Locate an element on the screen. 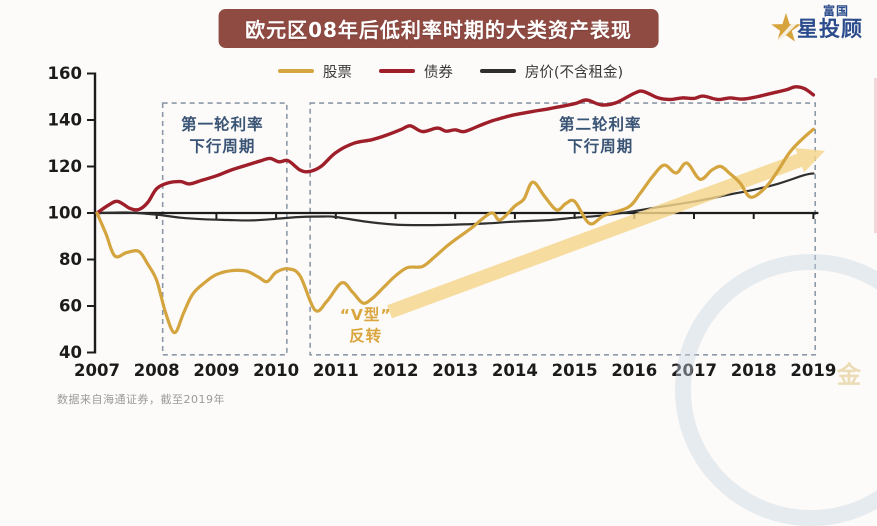 The width and height of the screenshot is (877, 526). data-source-note: 数据来自海通证券，截至2019年 is located at coordinates (141, 399).